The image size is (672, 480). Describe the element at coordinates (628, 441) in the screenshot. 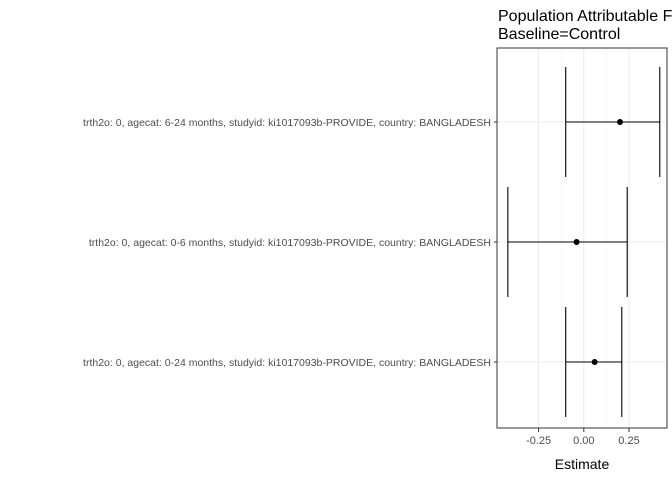

I see `x-tick-label: 0.25` at that location.